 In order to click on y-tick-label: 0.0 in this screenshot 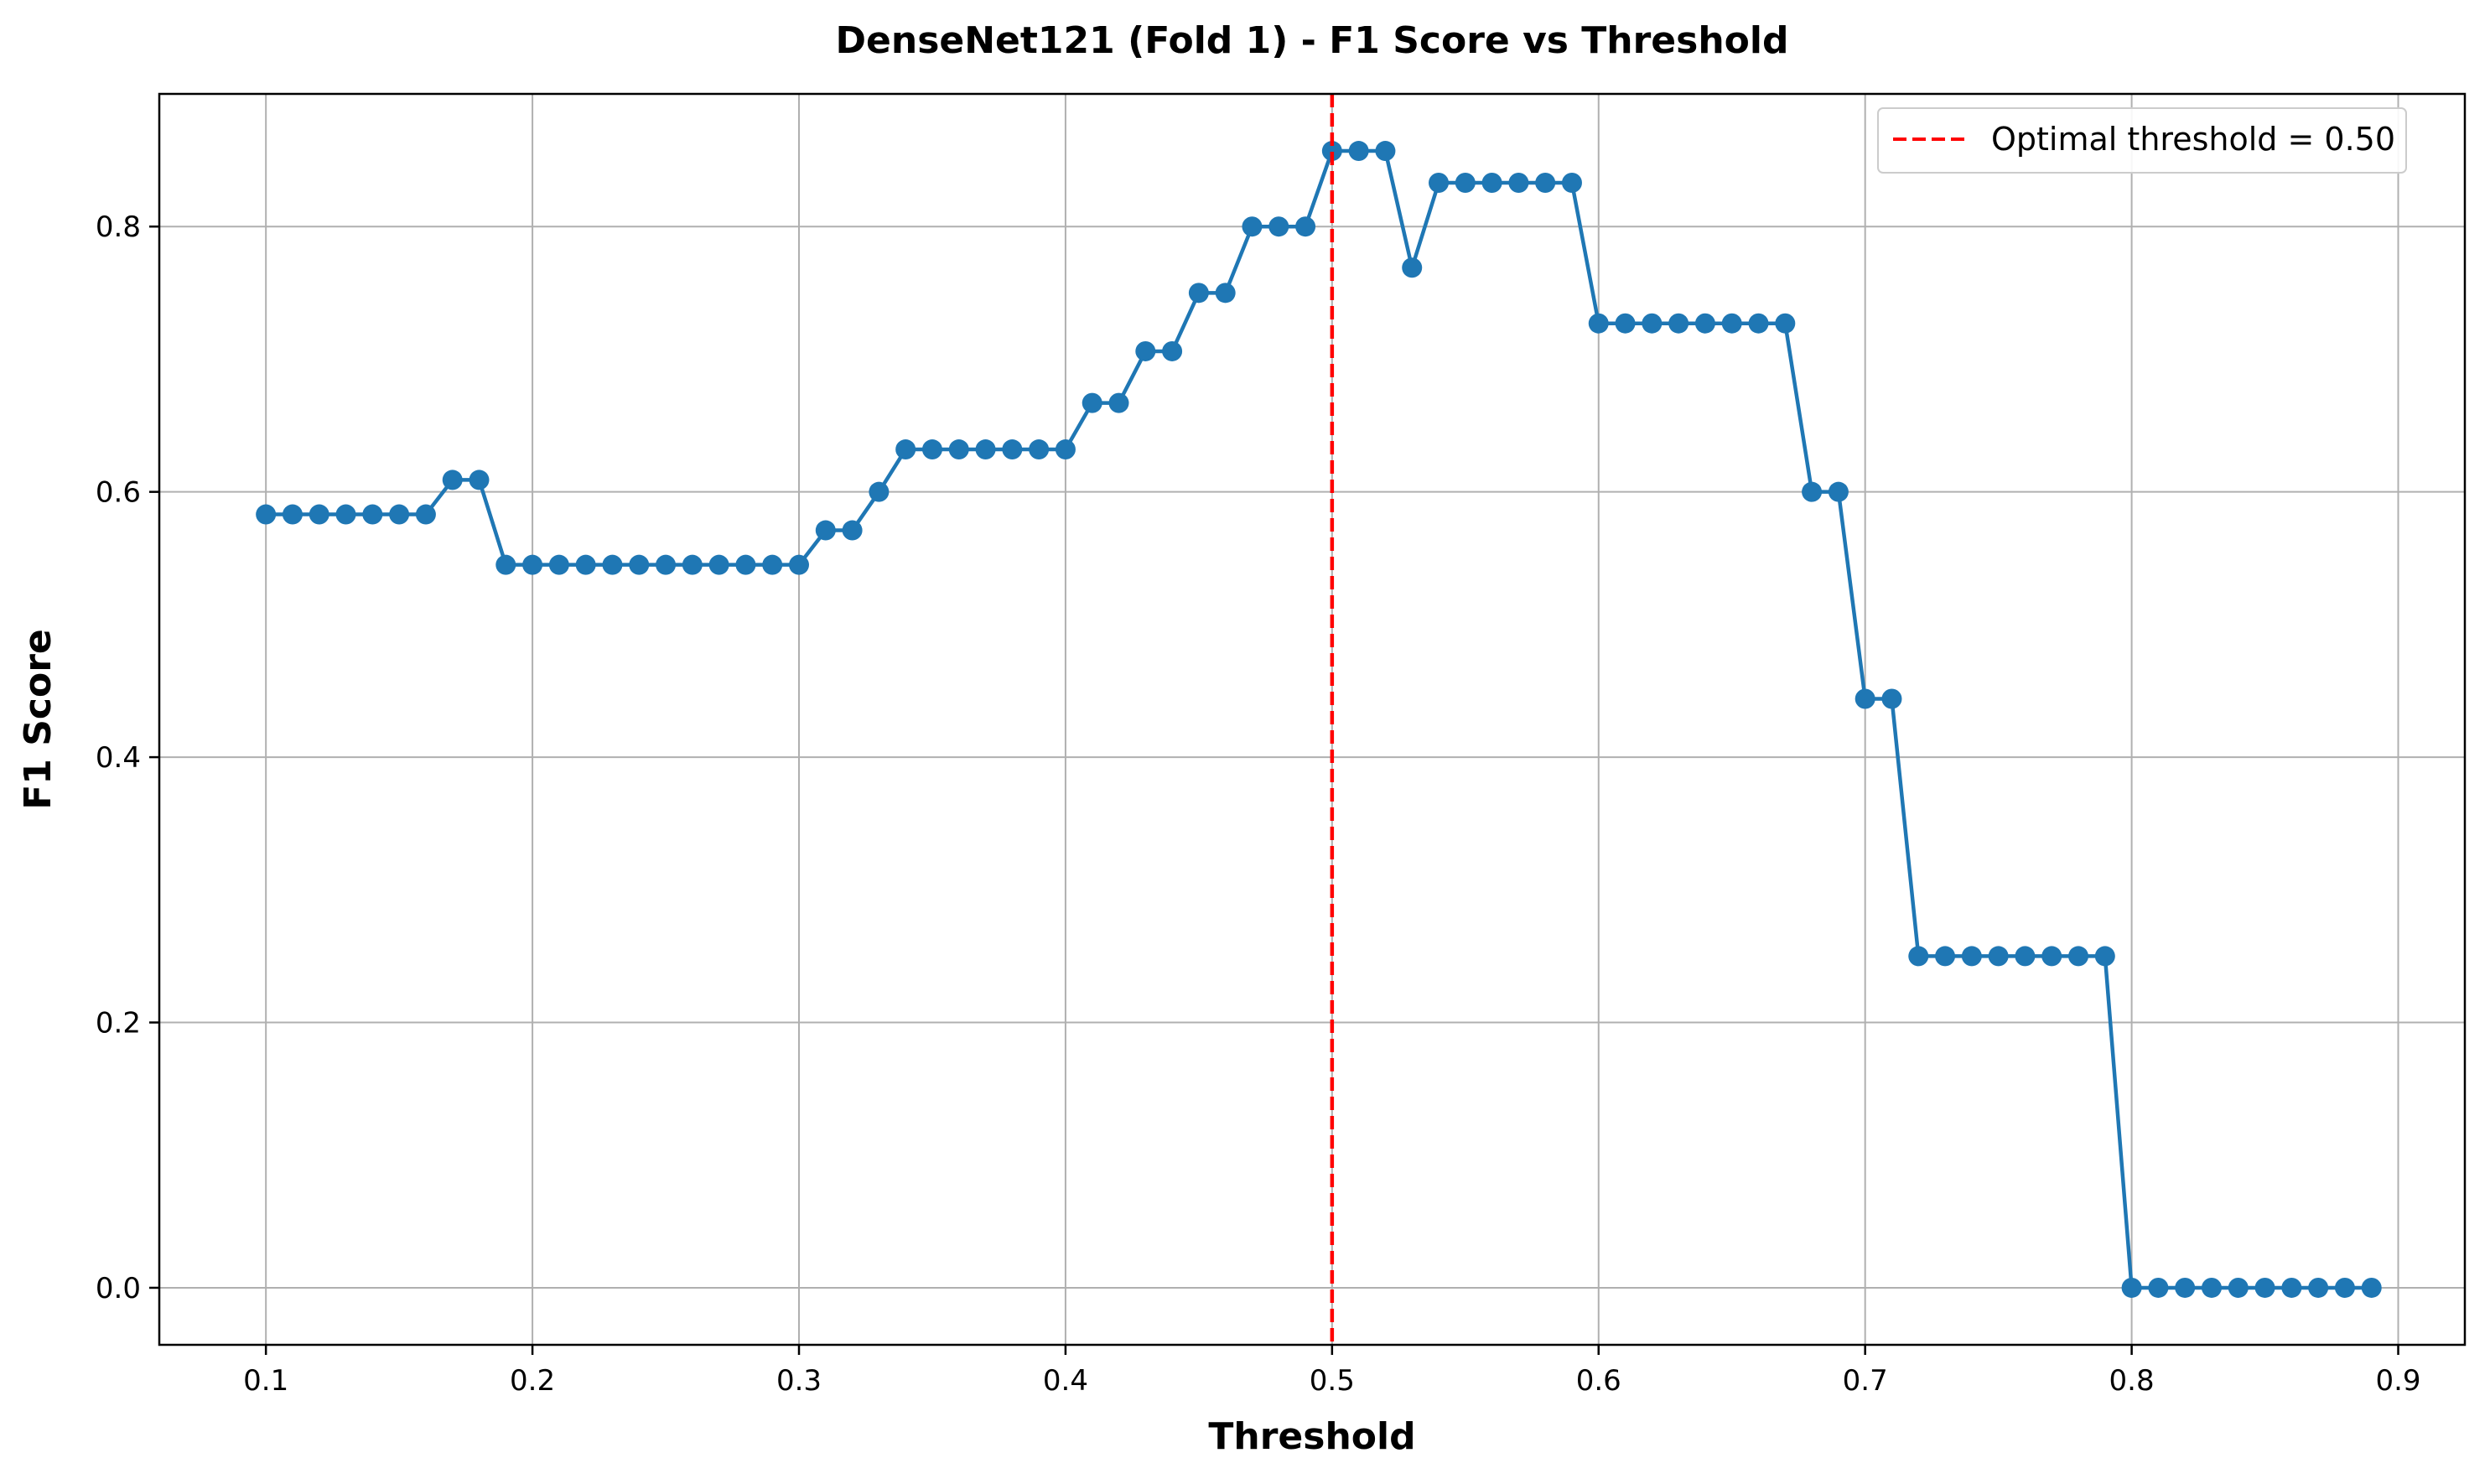, I will do `click(118, 1288)`.